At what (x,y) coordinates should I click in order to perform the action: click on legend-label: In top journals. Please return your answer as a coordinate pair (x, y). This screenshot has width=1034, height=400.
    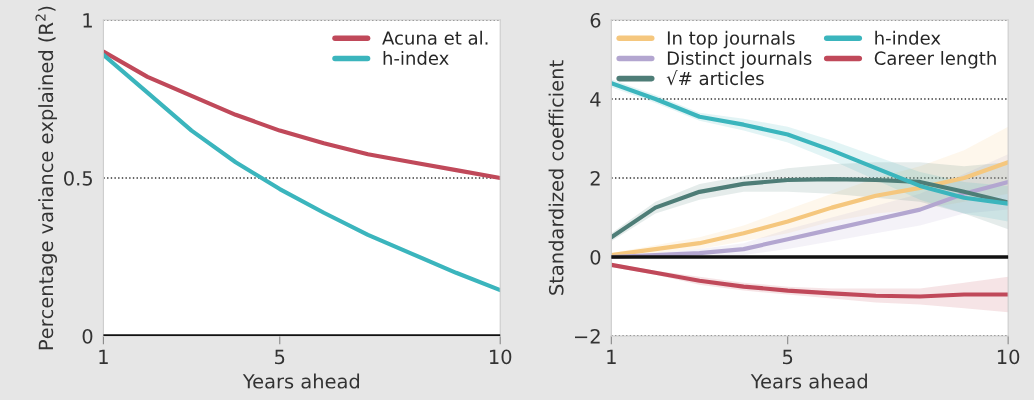
    Looking at the image, I should click on (731, 39).